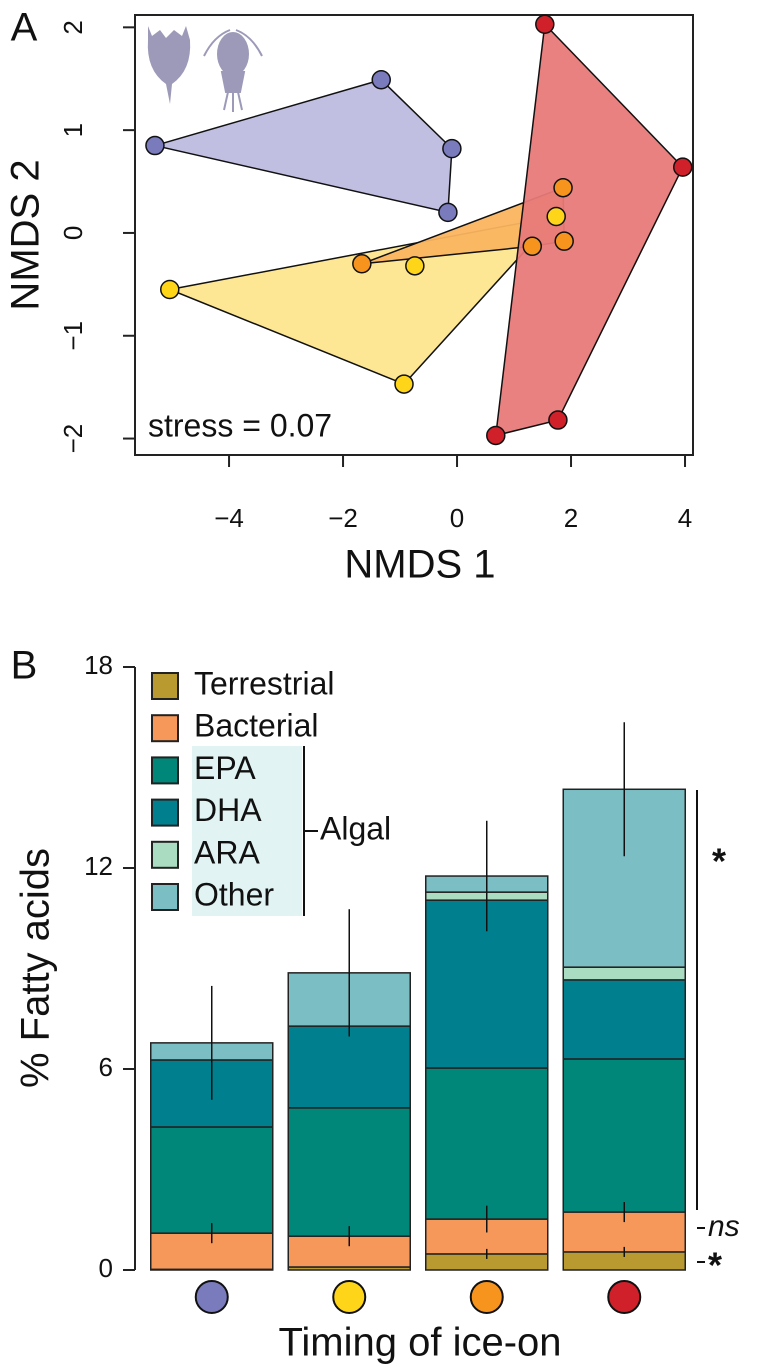 This screenshot has height=1372, width=760. I want to click on legend-label: ARA, so click(227, 852).